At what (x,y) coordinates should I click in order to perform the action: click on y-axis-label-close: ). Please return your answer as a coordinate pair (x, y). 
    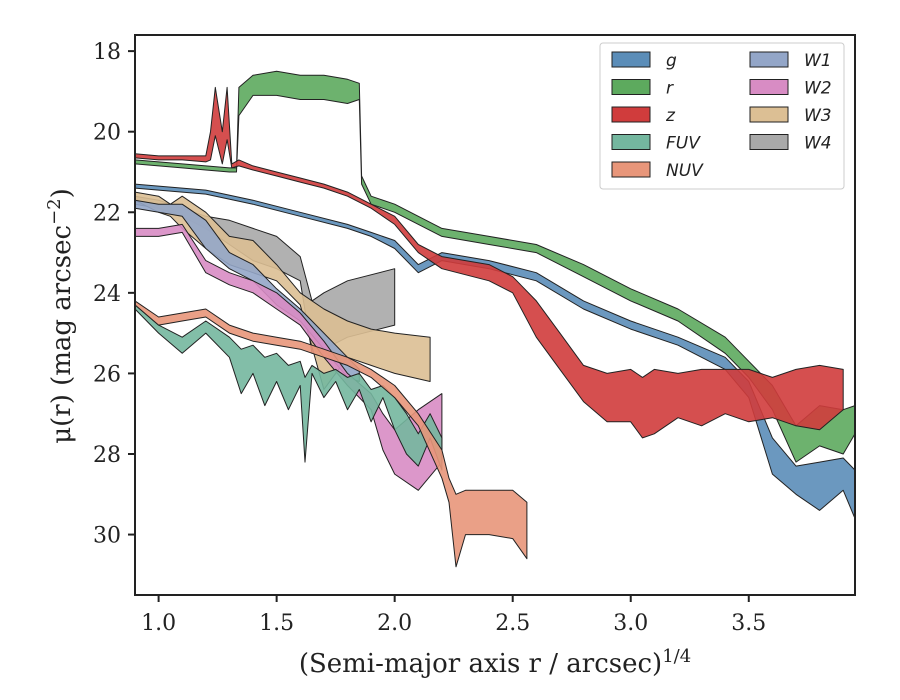
    Looking at the image, I should click on (62, 193).